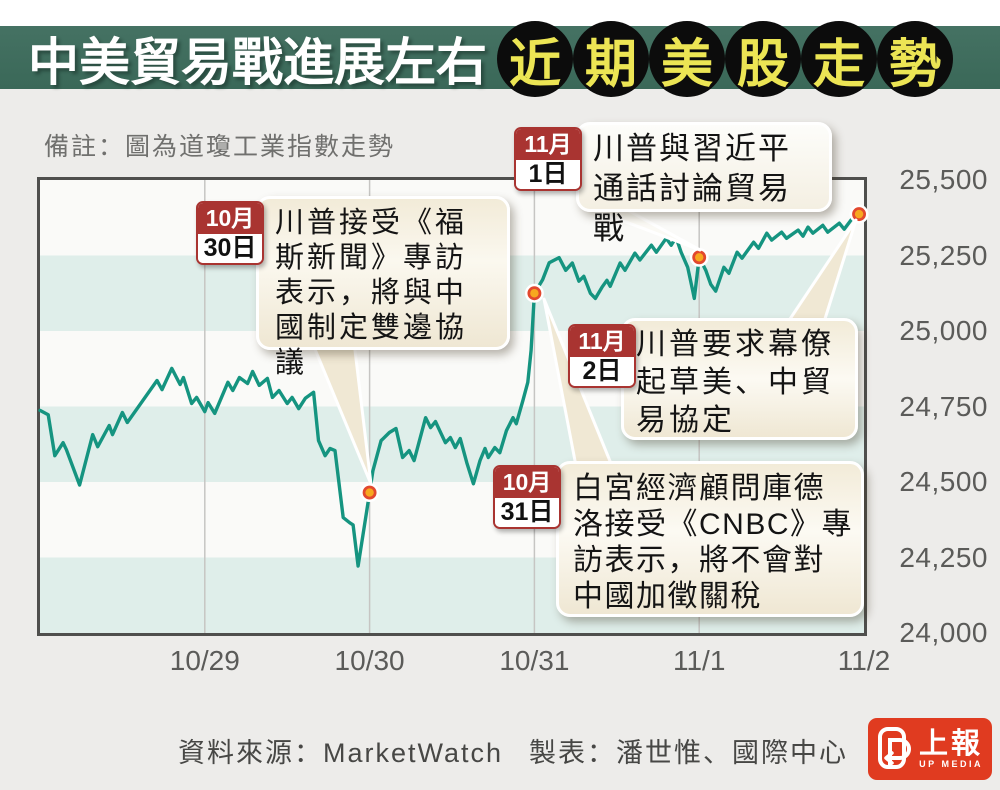 This screenshot has width=1000, height=790. What do you see at coordinates (763, 59) in the screenshot?
I see `title-circle: 股` at bounding box center [763, 59].